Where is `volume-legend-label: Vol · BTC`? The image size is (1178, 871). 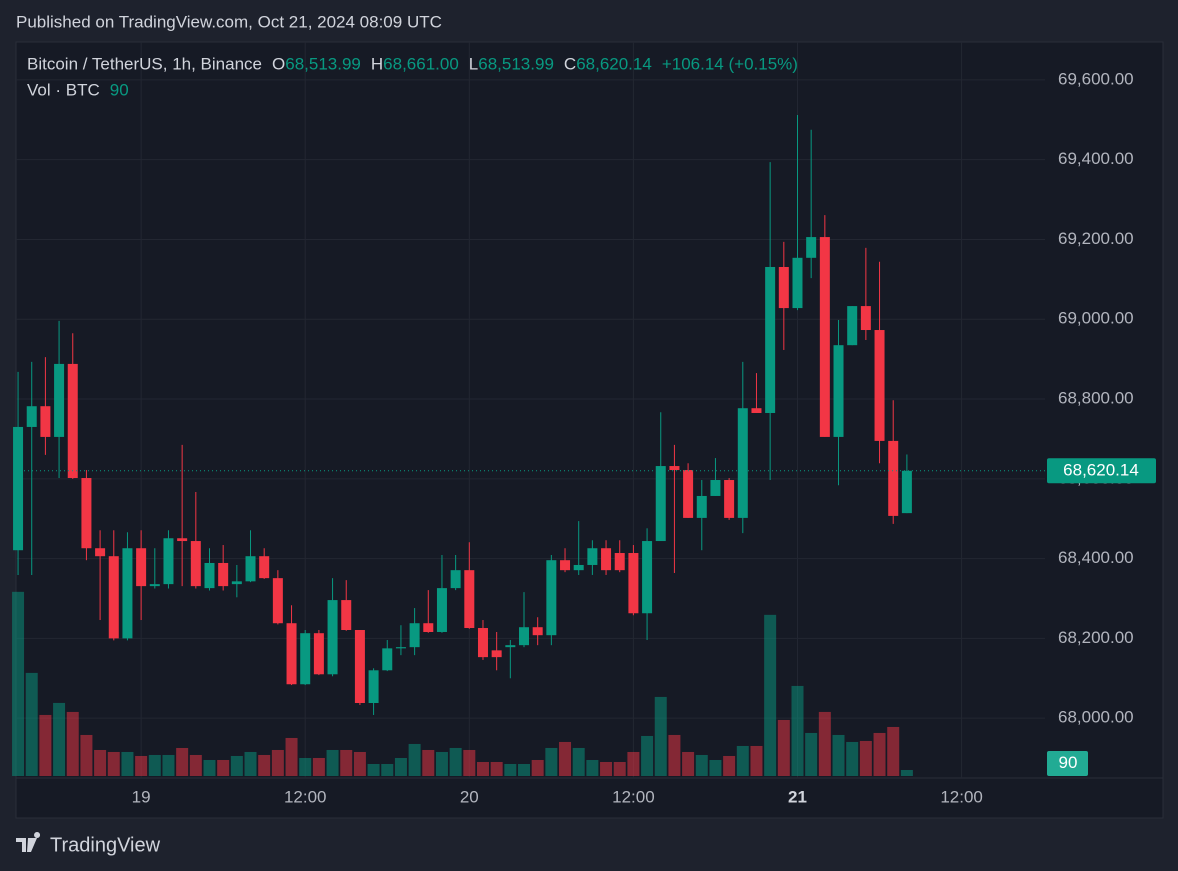
volume-legend-label: Vol · BTC is located at coordinates (63, 89).